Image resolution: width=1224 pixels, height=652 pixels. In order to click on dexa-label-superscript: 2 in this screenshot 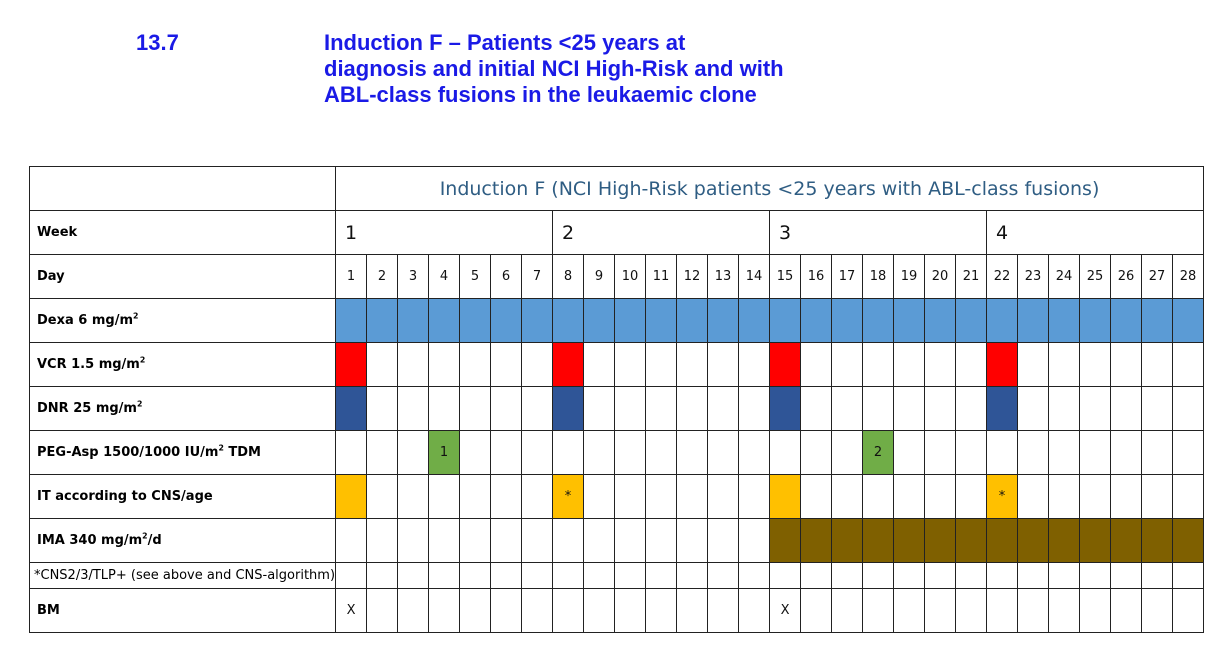, I will do `click(136, 316)`.